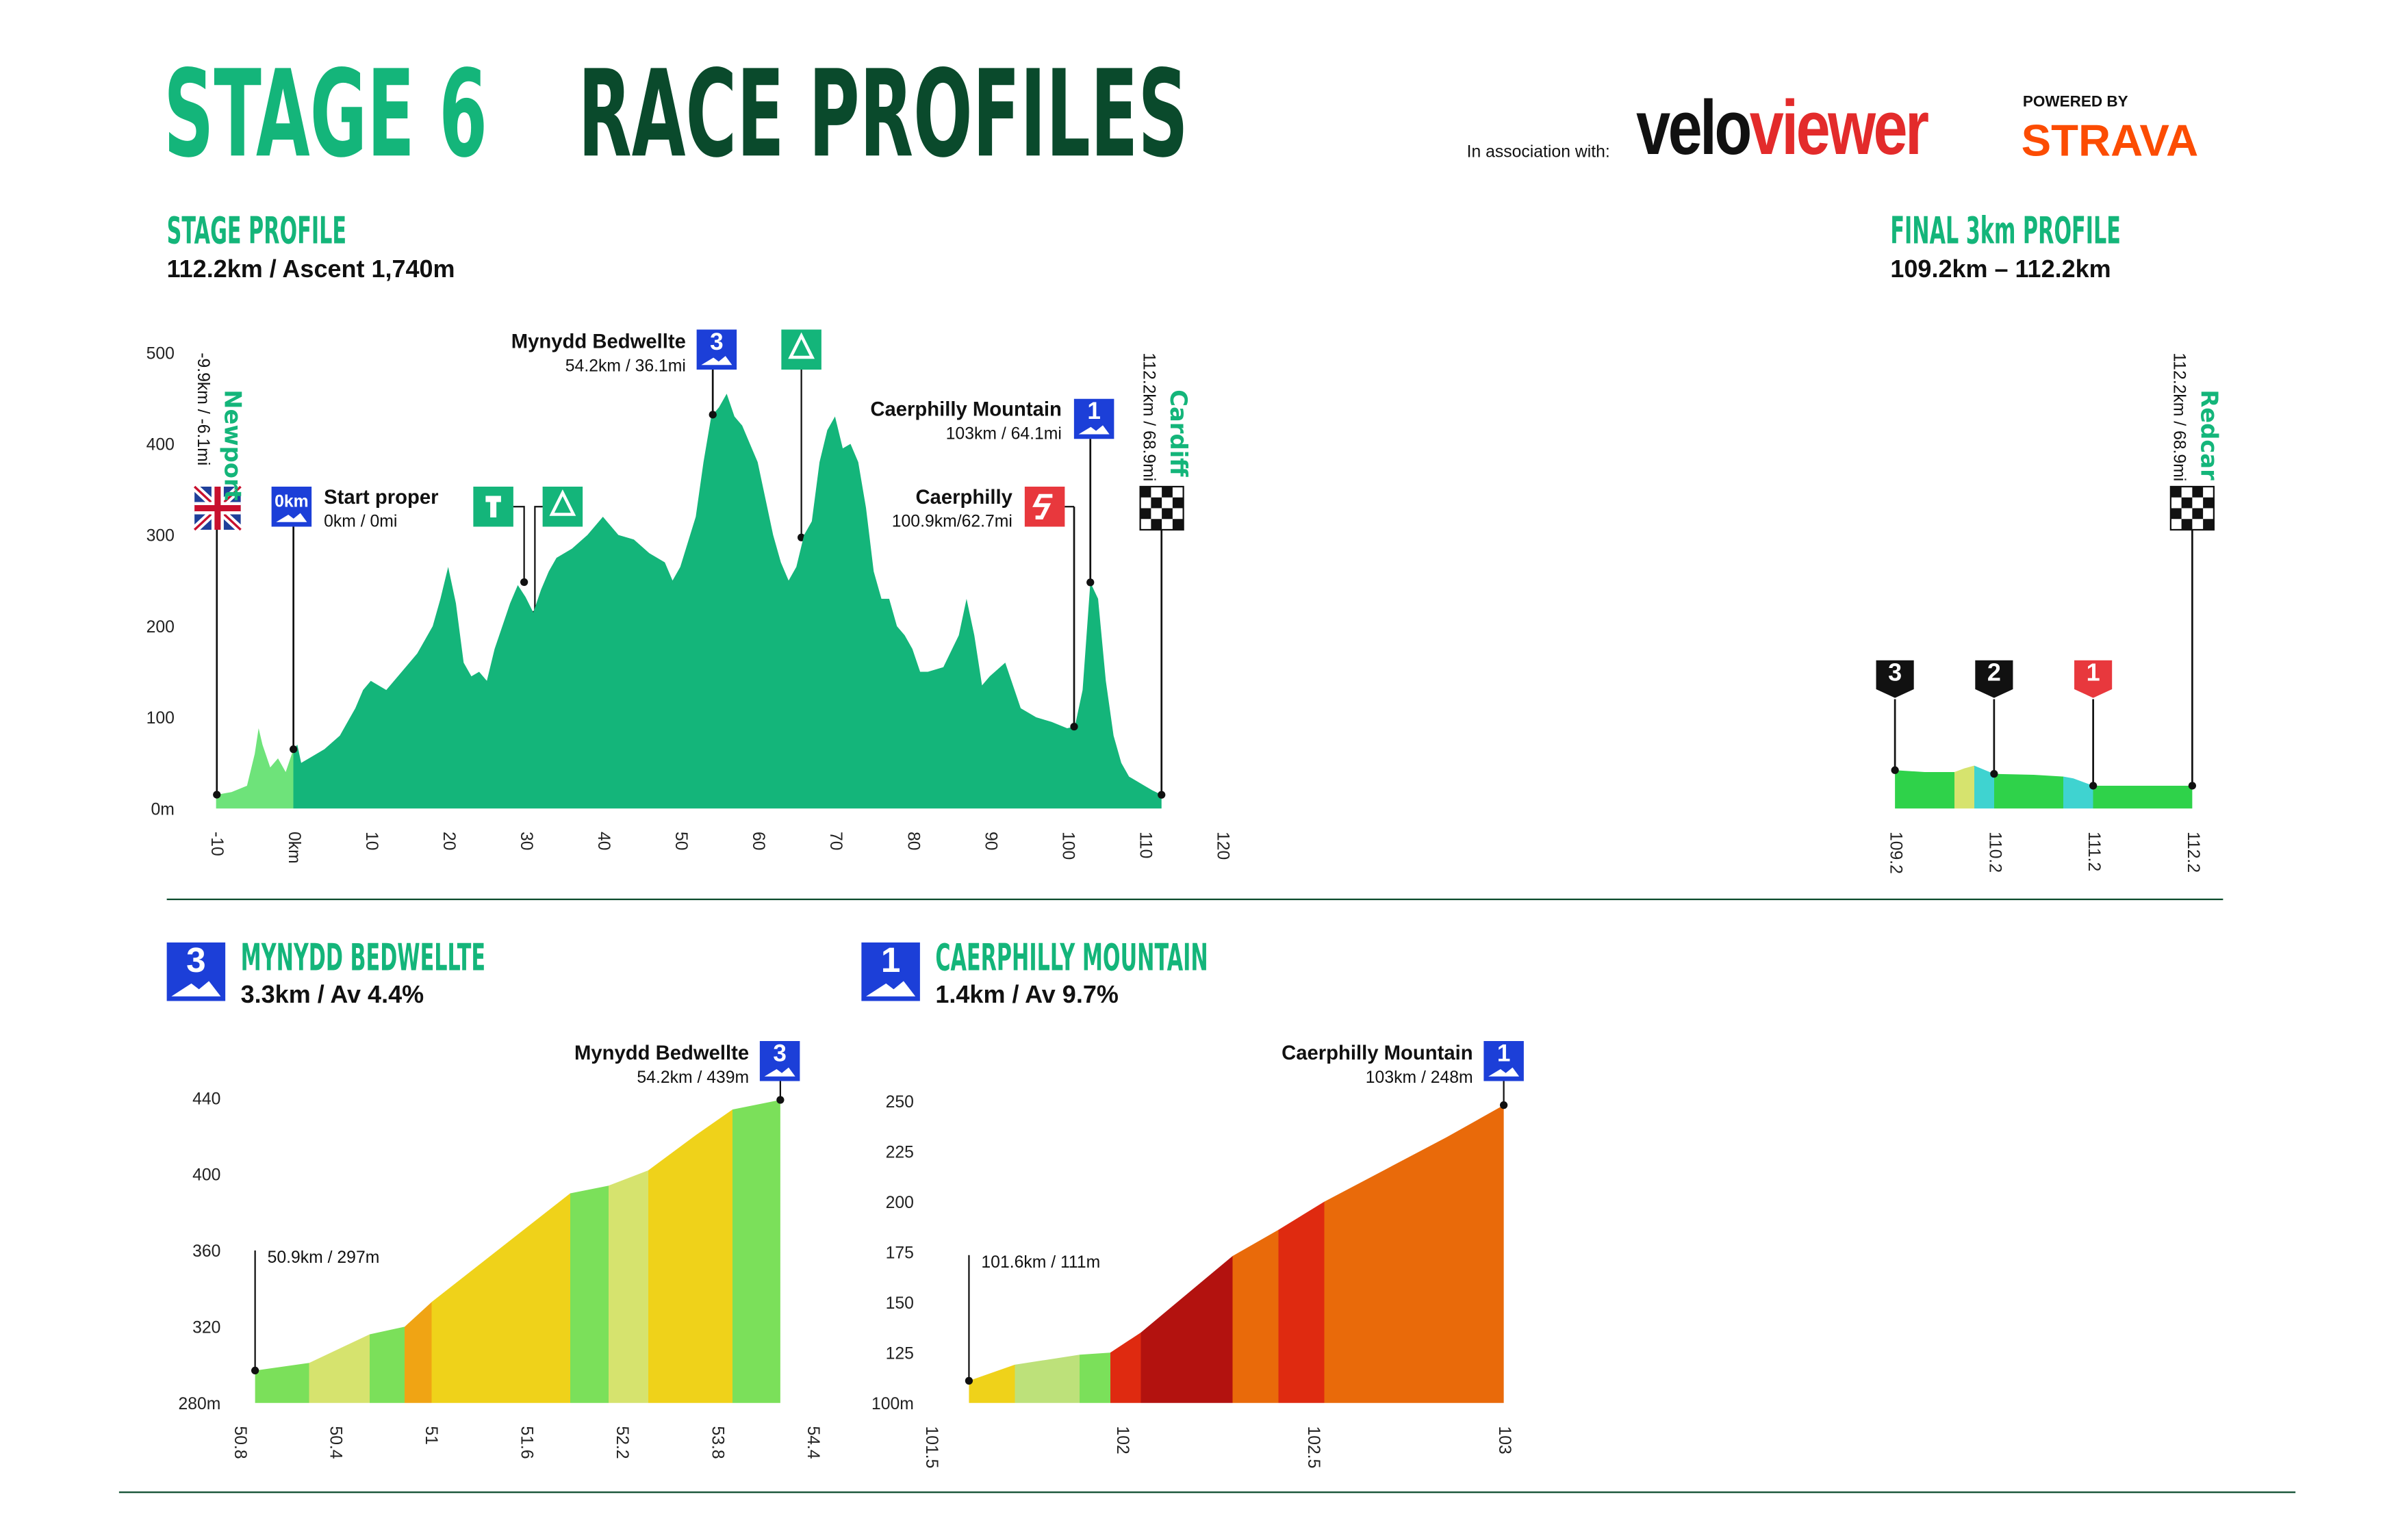 The width and height of the screenshot is (2396, 1540). What do you see at coordinates (1377, 1053) in the screenshot?
I see `summit-name: Caerphilly Mountain` at bounding box center [1377, 1053].